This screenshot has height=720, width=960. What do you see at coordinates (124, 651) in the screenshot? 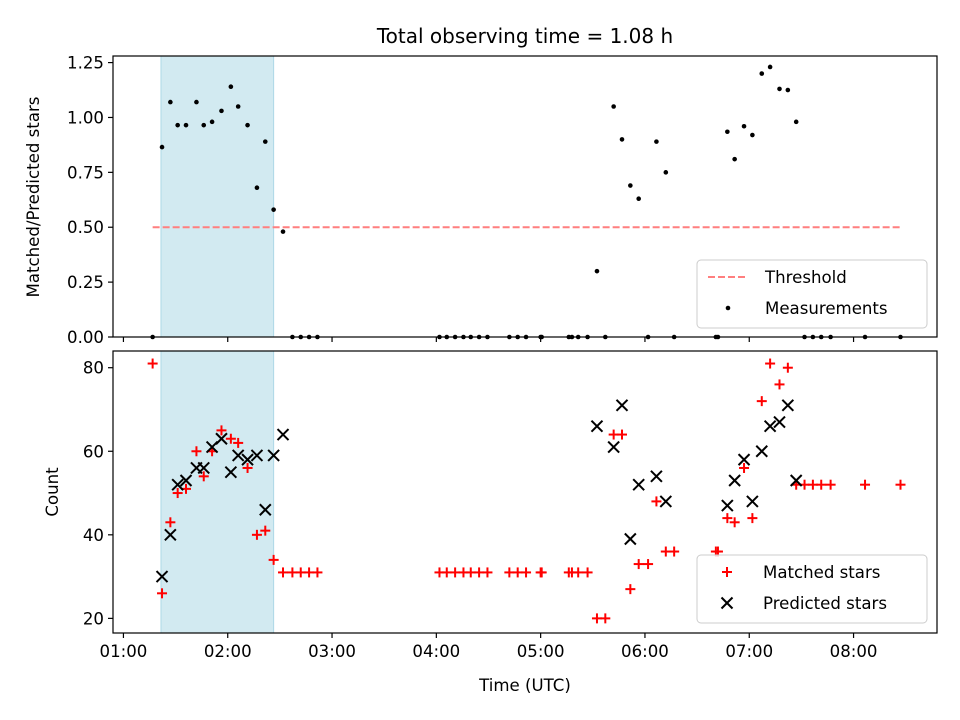
I see `x-tick-label: 01:00` at bounding box center [124, 651].